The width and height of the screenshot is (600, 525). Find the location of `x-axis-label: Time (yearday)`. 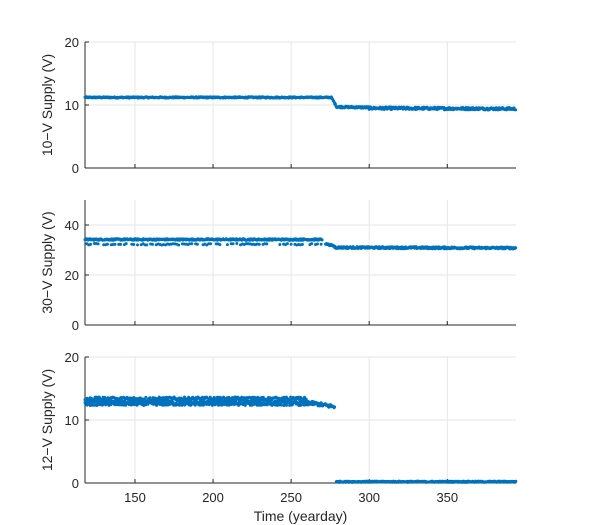

x-axis-label: Time (yearday) is located at coordinates (301, 516).